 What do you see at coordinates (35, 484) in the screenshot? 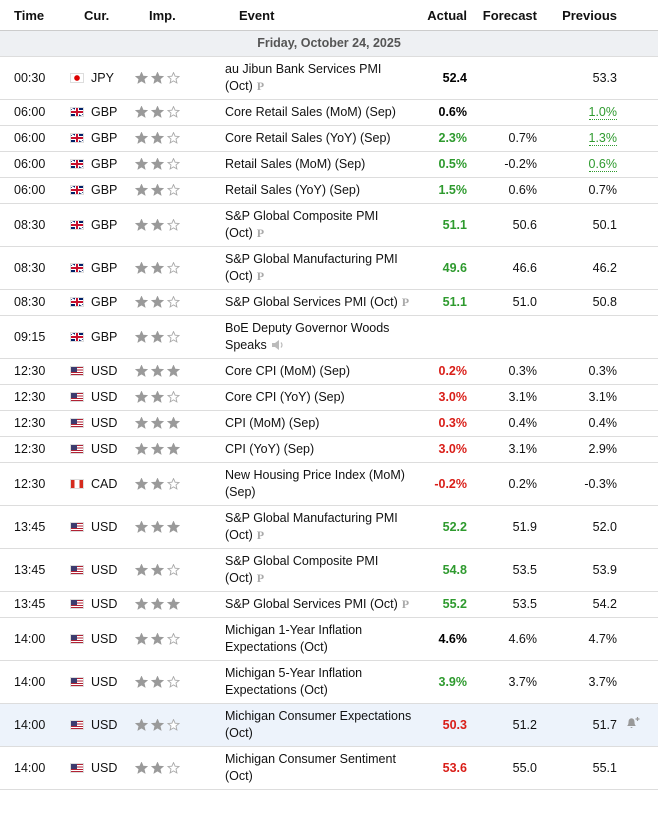
I see `time: 12:30` at bounding box center [35, 484].